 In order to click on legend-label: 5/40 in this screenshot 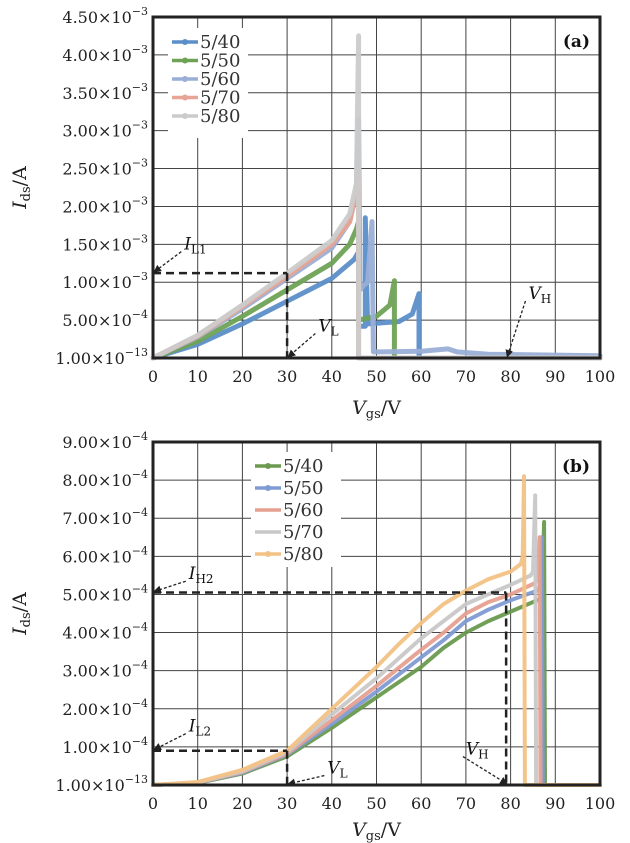, I will do `click(303, 466)`.